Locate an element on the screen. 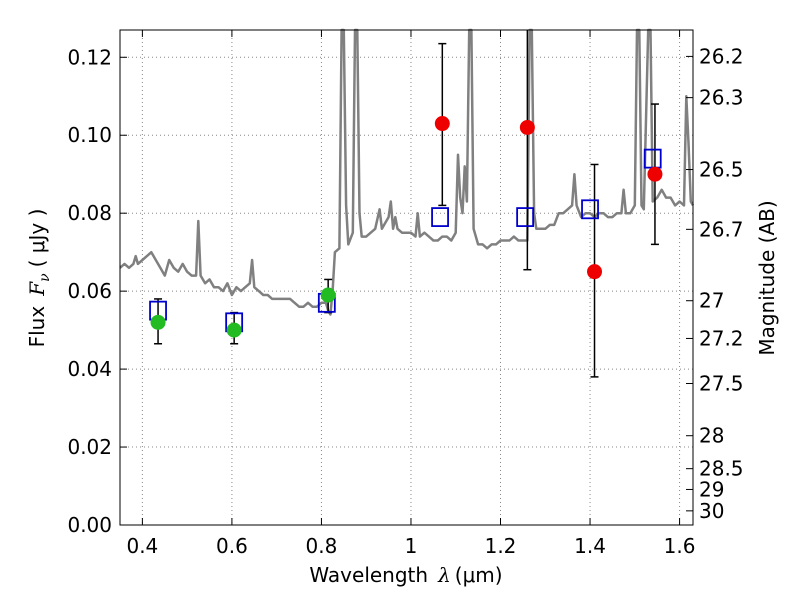  y2-tick-label: 26.5 is located at coordinates (721, 170).